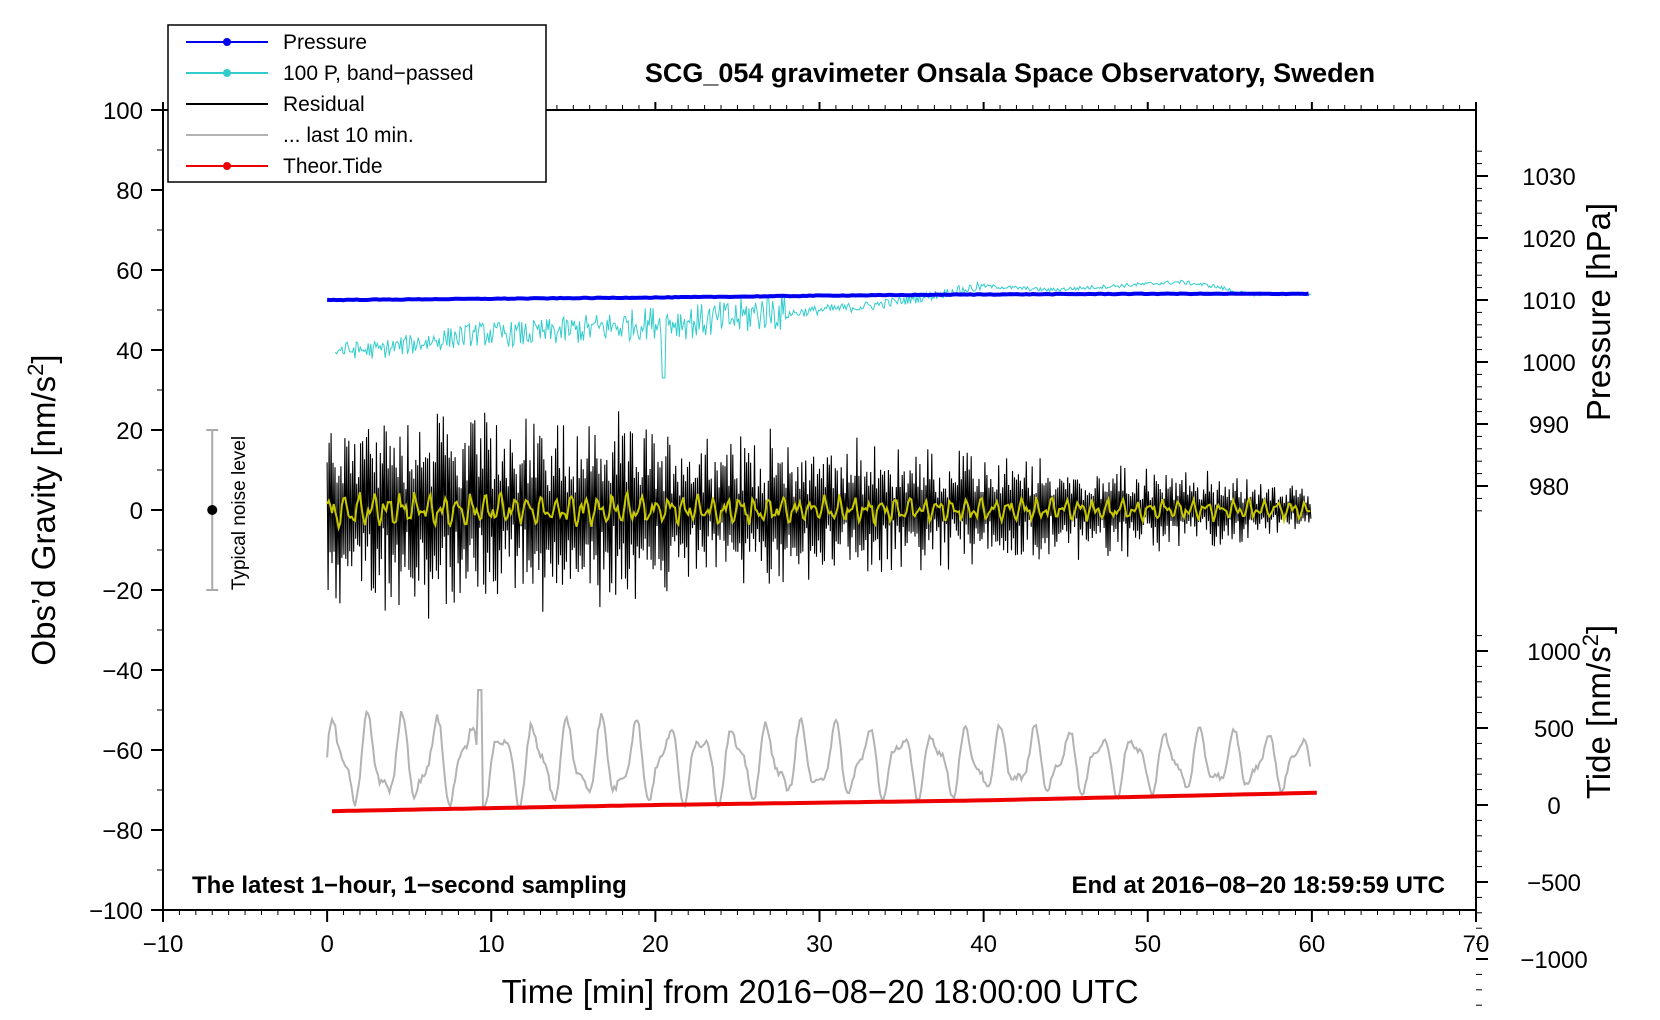 This screenshot has height=1020, width=1660. I want to click on y-tick-label: 60, so click(129, 271).